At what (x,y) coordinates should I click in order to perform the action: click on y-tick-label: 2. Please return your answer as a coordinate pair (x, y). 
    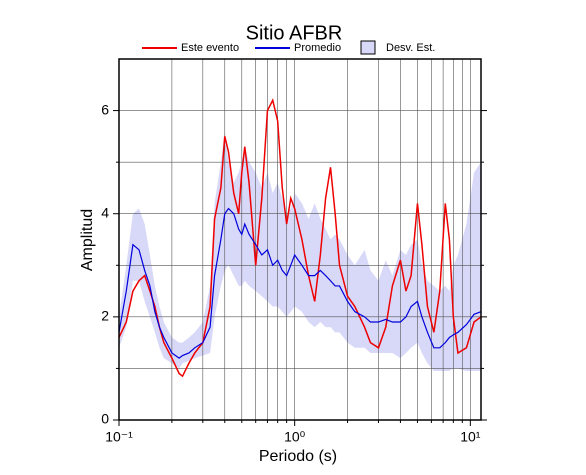
    Looking at the image, I should click on (105, 316).